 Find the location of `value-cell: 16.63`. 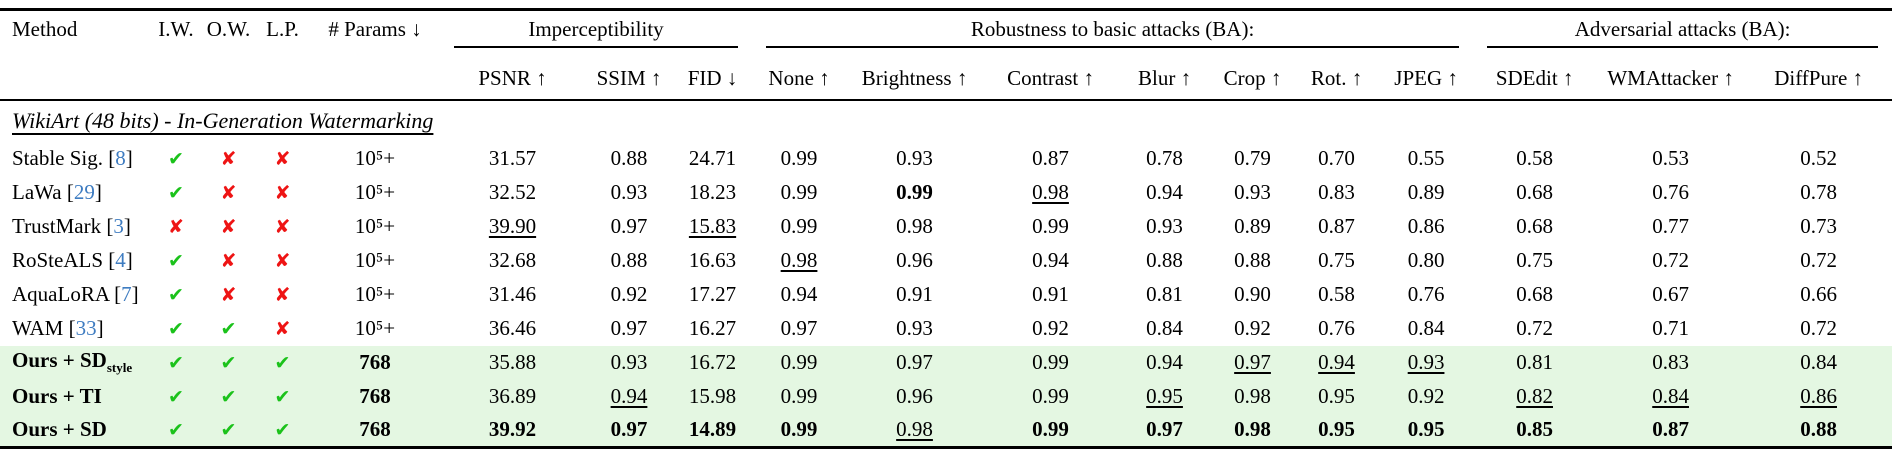

value-cell: 16.63 is located at coordinates (712, 260).